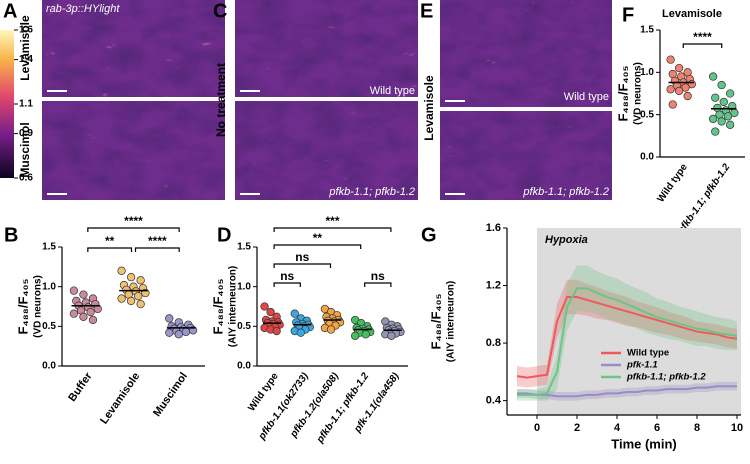  I want to click on x-axis-label: Time (min), so click(644, 443).